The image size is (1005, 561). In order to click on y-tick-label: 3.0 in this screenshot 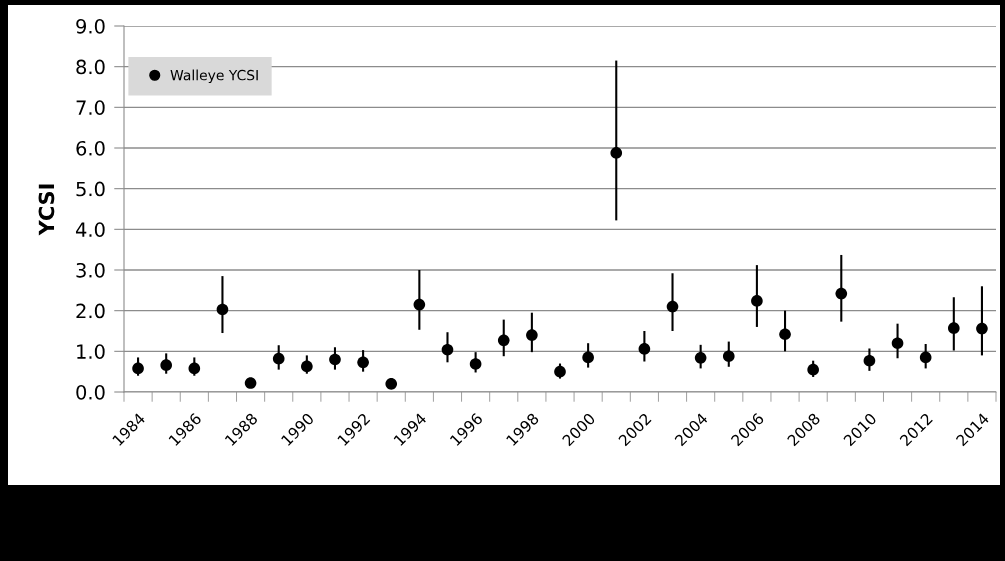, I will do `click(90, 270)`.